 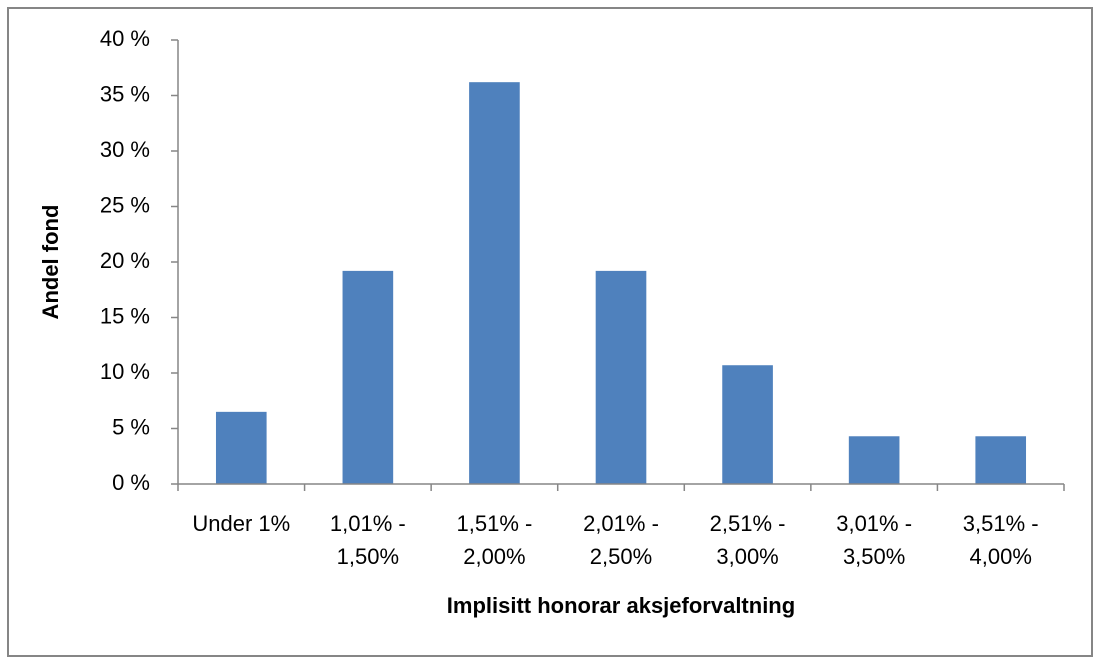 I want to click on y-tick-label: 10 %, so click(x=125, y=371).